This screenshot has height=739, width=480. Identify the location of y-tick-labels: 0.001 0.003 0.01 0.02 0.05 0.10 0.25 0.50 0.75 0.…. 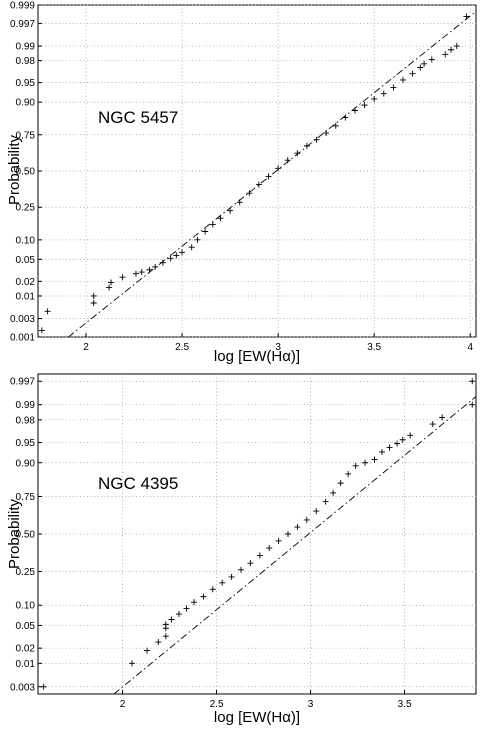
(22, 172).